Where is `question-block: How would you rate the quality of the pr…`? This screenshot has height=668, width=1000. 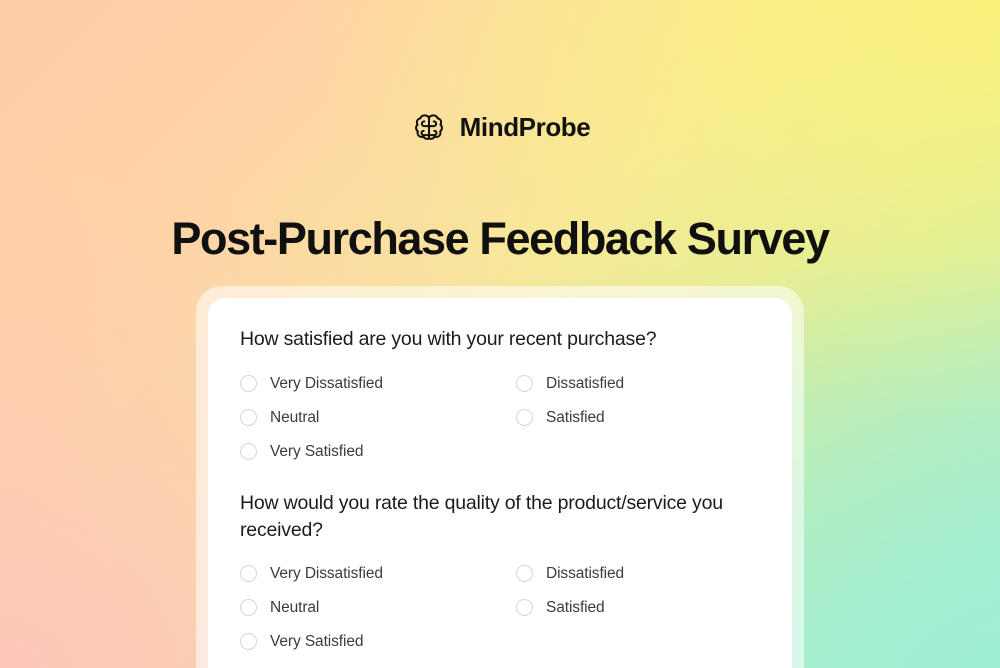 question-block: How would you rate the quality of the pr… is located at coordinates (500, 574).